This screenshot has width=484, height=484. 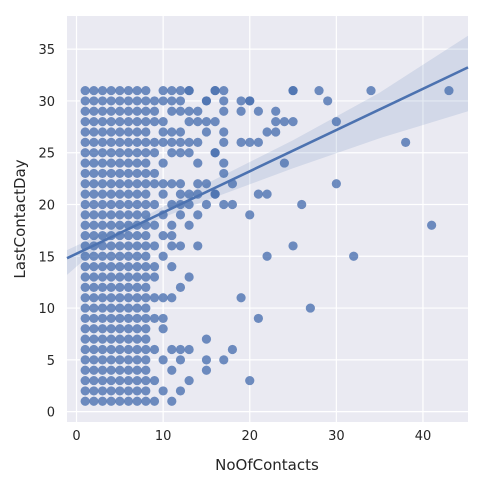 I want to click on y-tick-label: 10, so click(x=46, y=309).